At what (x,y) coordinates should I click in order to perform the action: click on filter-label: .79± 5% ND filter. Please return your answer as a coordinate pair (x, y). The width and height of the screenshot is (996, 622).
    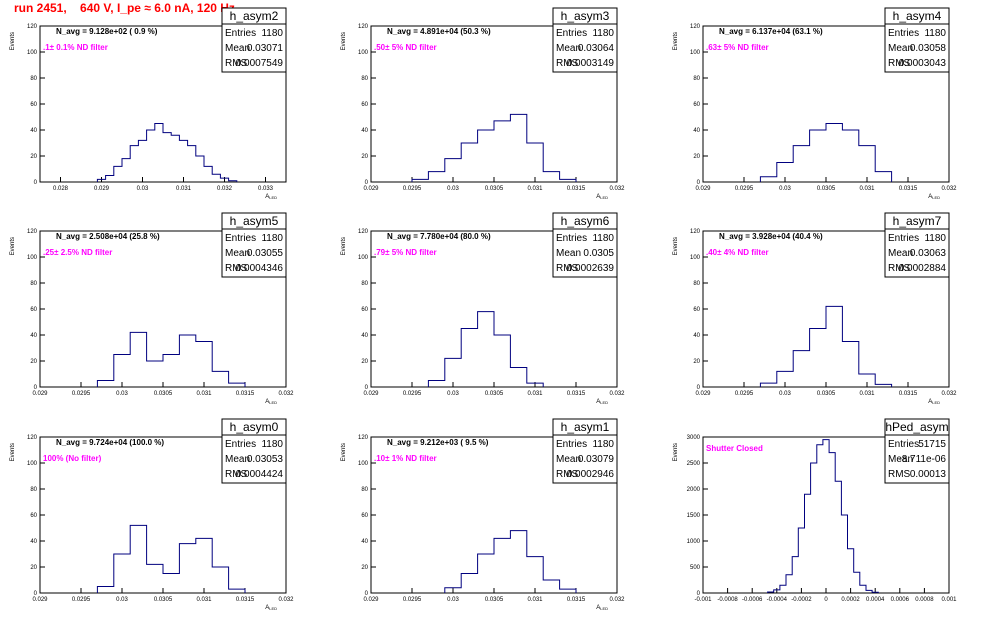
    Looking at the image, I should click on (405, 252).